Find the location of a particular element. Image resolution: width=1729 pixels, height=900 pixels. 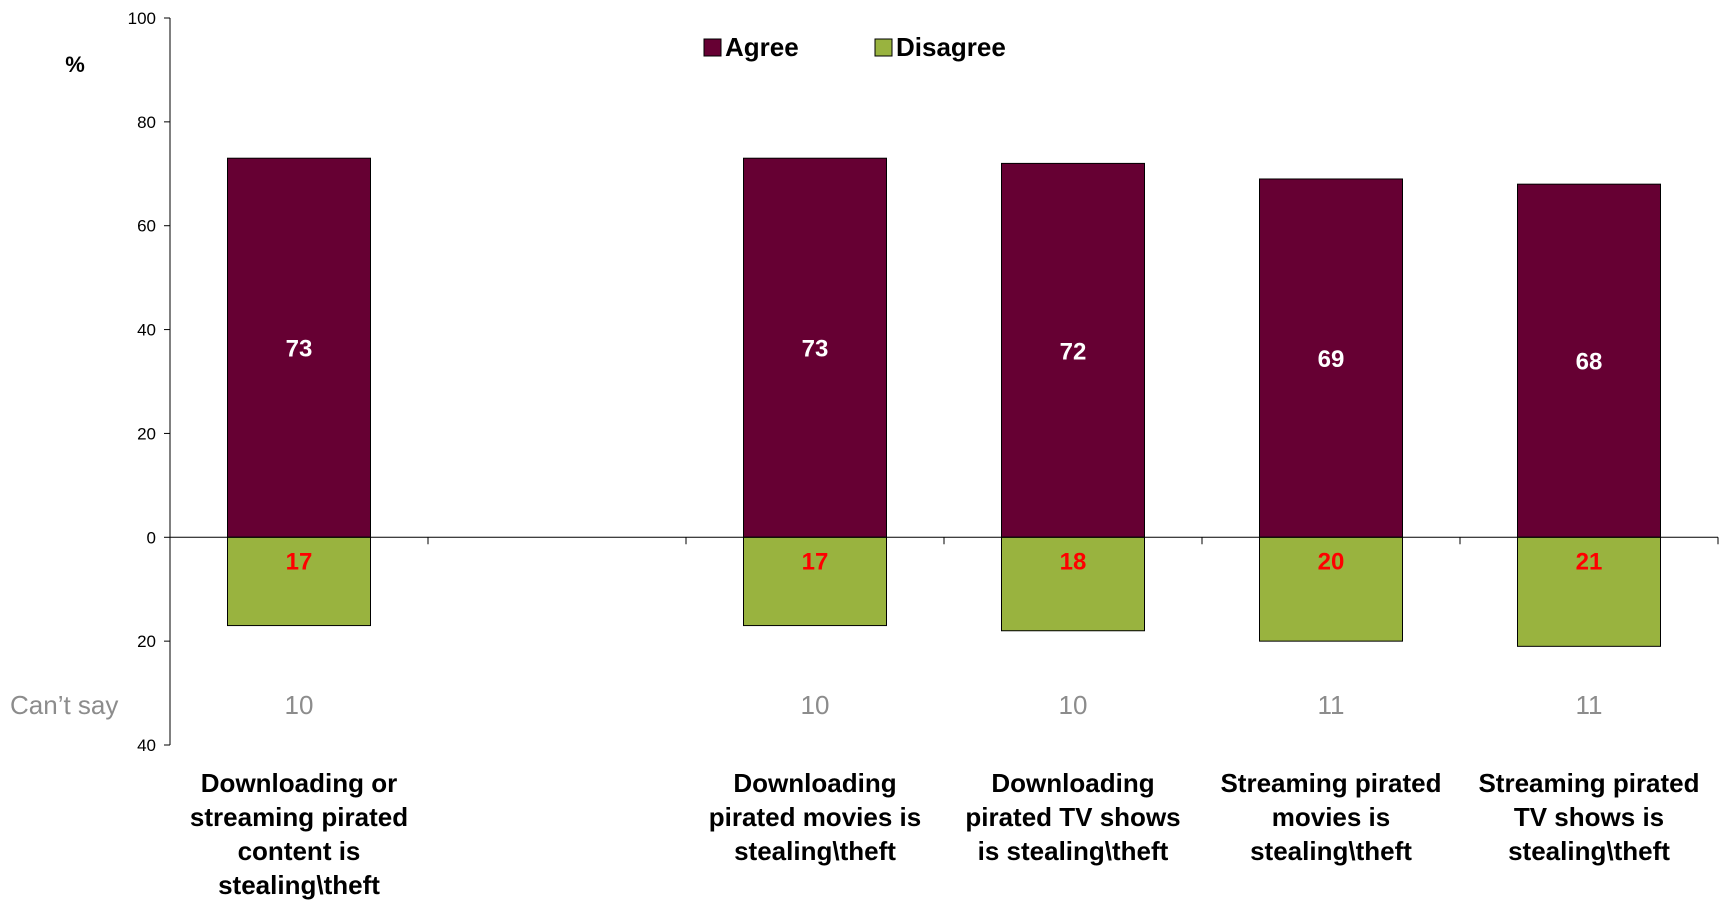

data-label-agree: 68 is located at coordinates (1589, 362).